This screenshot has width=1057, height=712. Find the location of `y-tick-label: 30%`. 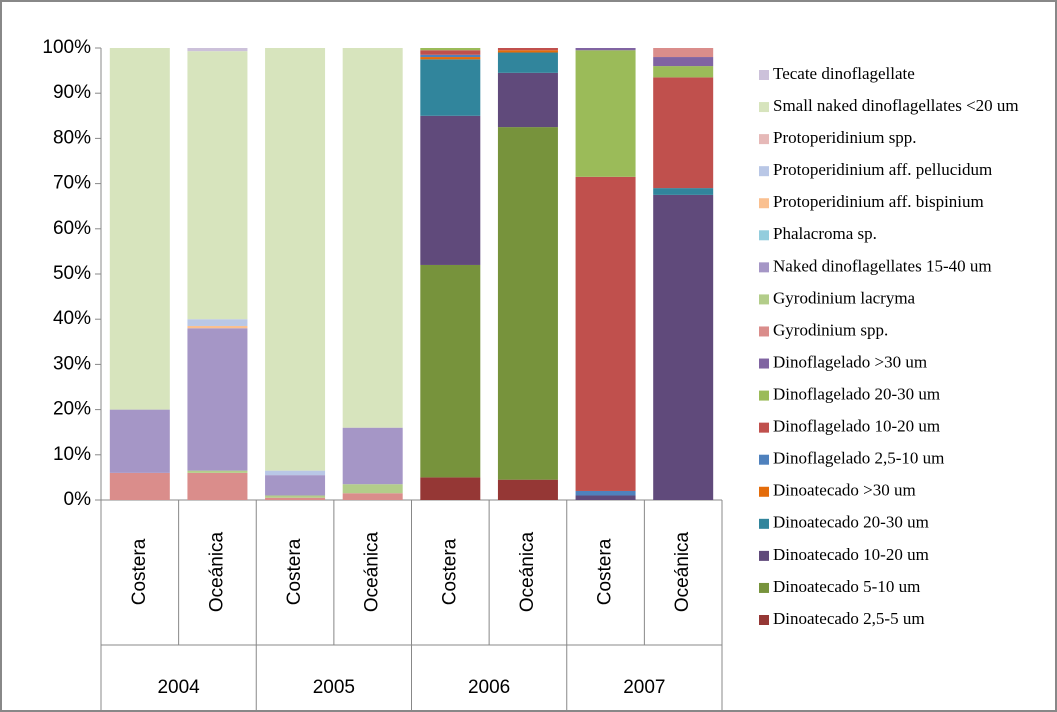

y-tick-label: 30% is located at coordinates (72, 363).